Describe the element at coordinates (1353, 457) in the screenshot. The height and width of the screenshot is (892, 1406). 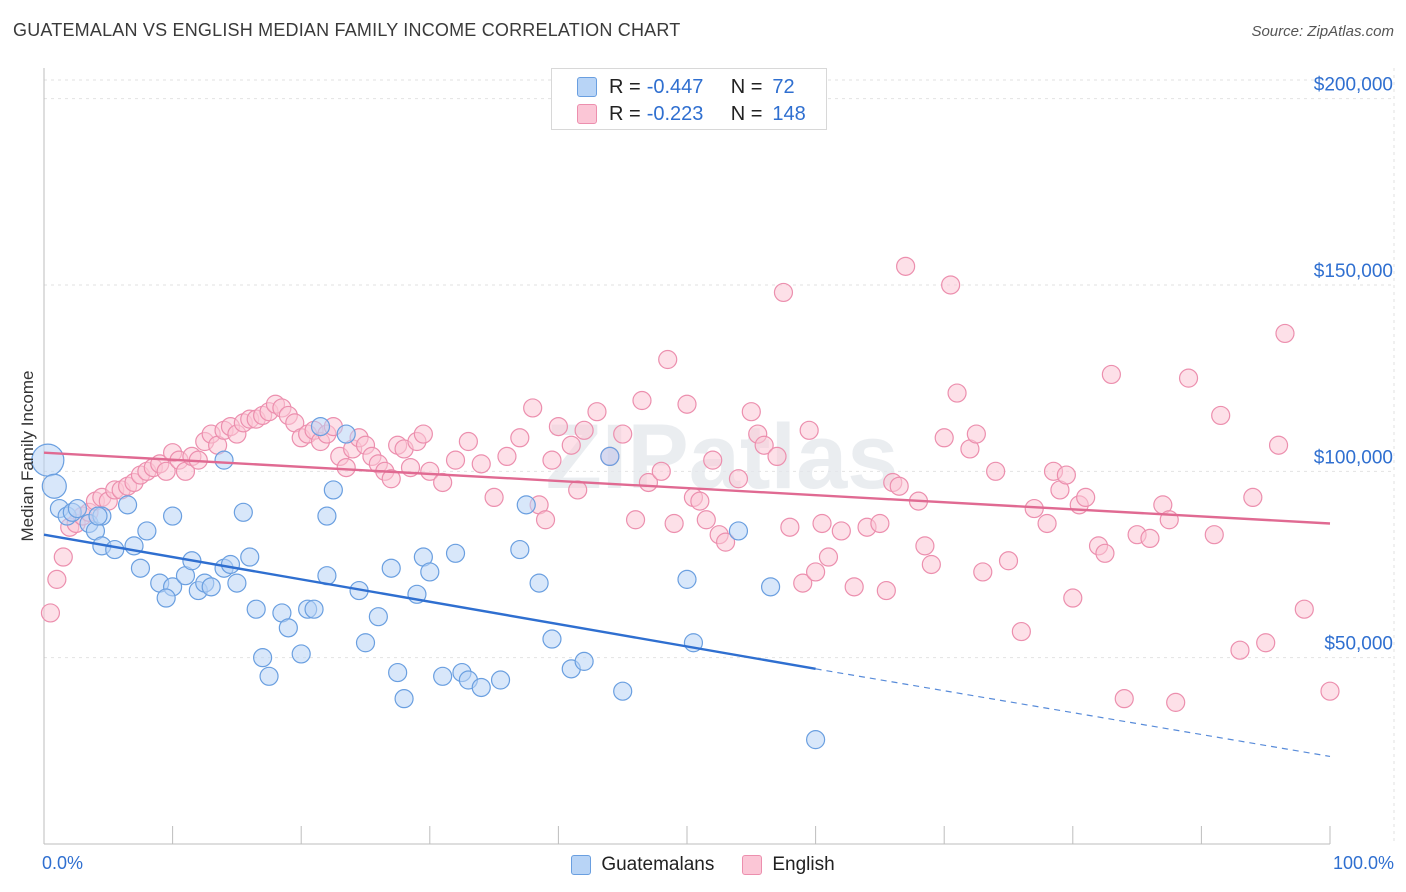
I see `y-tick-label: $100,000` at that location.